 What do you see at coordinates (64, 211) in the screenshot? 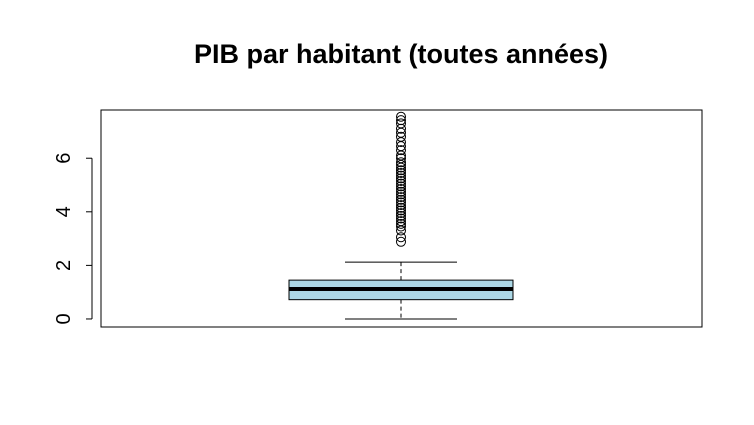
I see `y-tick-label: 4` at bounding box center [64, 211].